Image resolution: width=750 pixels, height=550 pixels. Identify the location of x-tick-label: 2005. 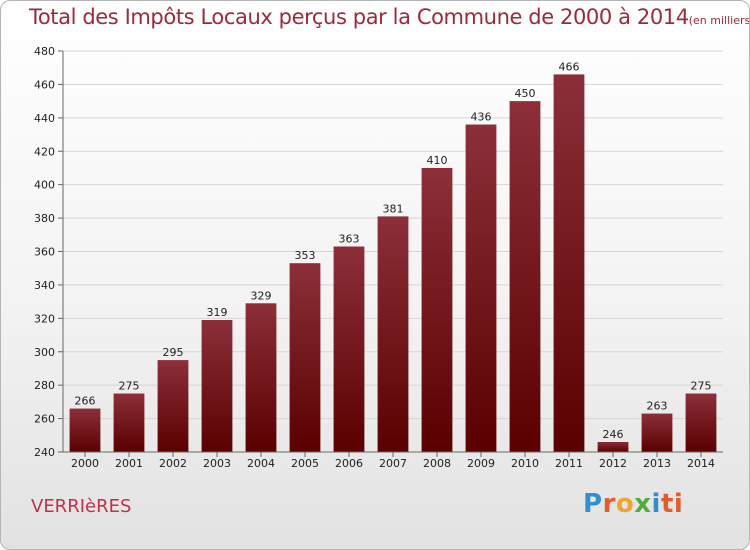
(305, 463).